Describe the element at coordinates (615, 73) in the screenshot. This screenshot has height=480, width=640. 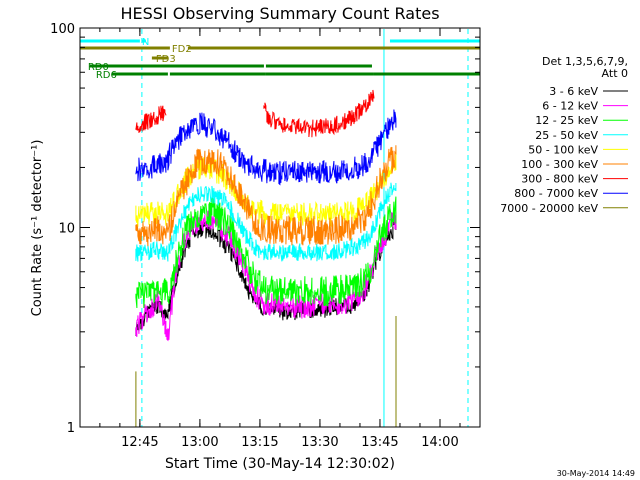
I see `legend-header-line-1: Att 0` at that location.